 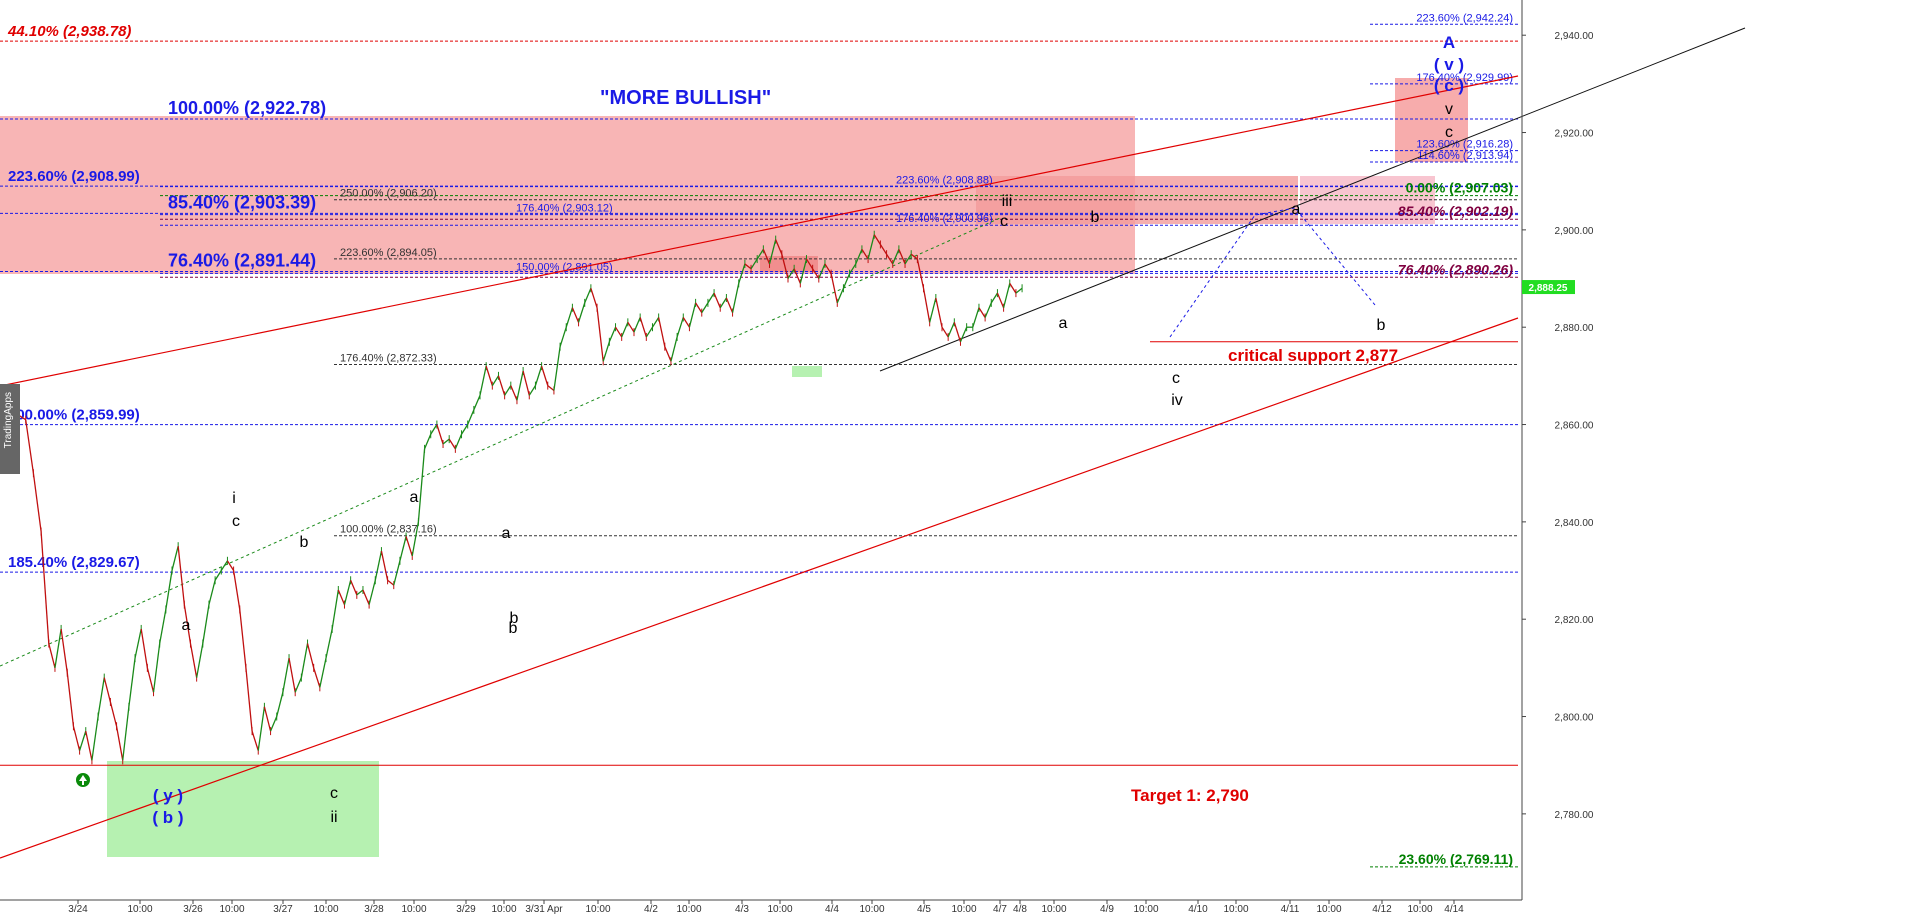 What do you see at coordinates (1272, 272) in the screenshot?
I see `projection-path` at bounding box center [1272, 272].